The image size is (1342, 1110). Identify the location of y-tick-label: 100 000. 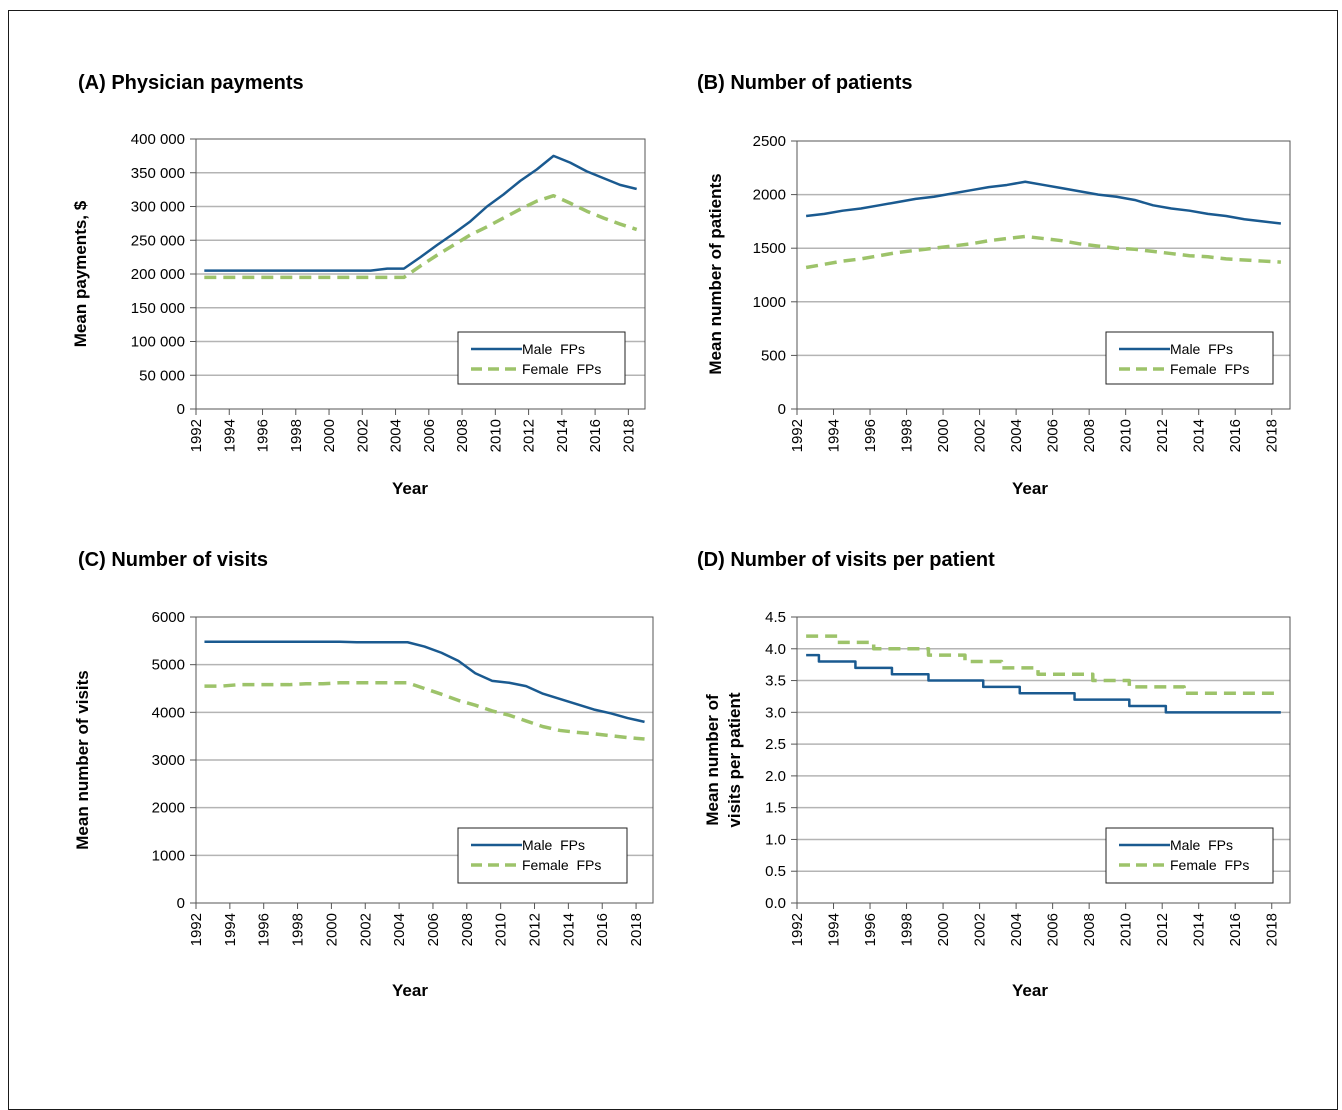
(158, 342).